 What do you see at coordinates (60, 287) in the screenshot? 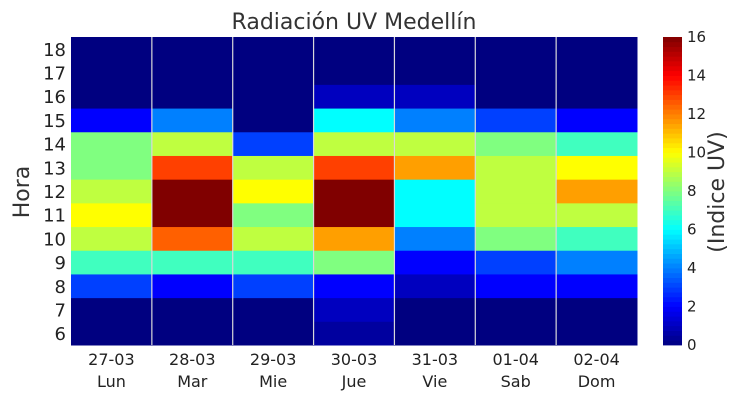
I see `y-tick-label: 8` at bounding box center [60, 287].